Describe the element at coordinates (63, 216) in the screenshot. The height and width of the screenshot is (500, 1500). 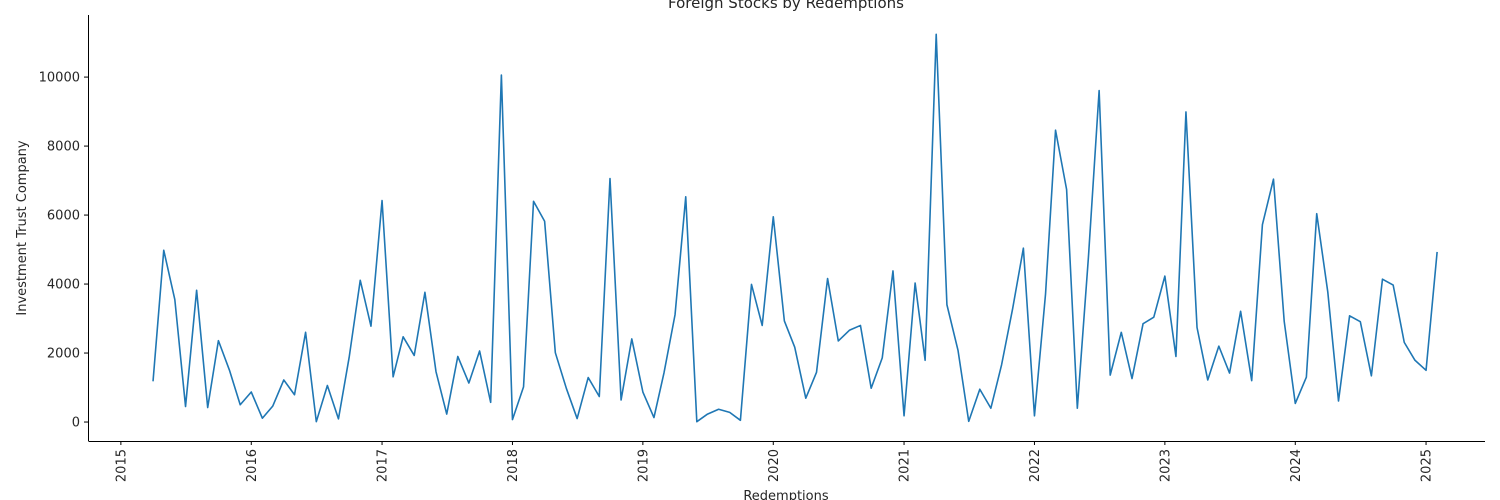
I see `y-tick-label: 6000` at that location.